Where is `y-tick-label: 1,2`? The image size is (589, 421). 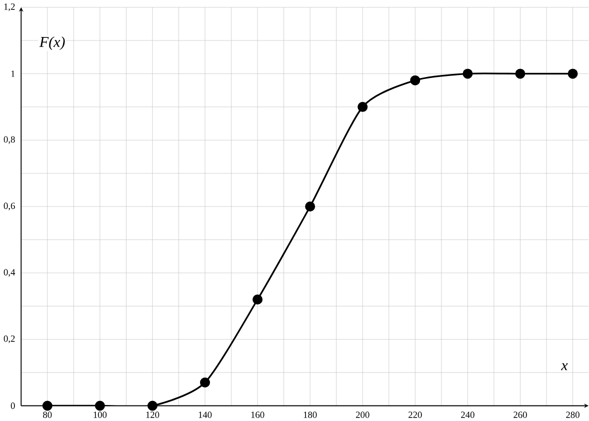 y-tick-label: 1,2 is located at coordinates (9, 7).